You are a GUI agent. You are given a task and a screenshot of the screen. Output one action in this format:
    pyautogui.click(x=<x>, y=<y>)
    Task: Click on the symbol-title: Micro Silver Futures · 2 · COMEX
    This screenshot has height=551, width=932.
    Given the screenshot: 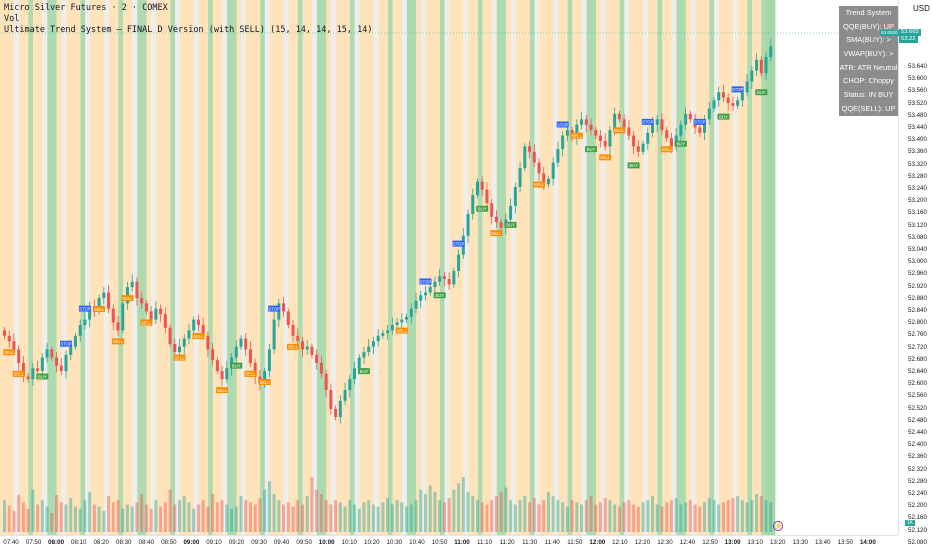 What is the action you would take?
    pyautogui.click(x=86, y=8)
    